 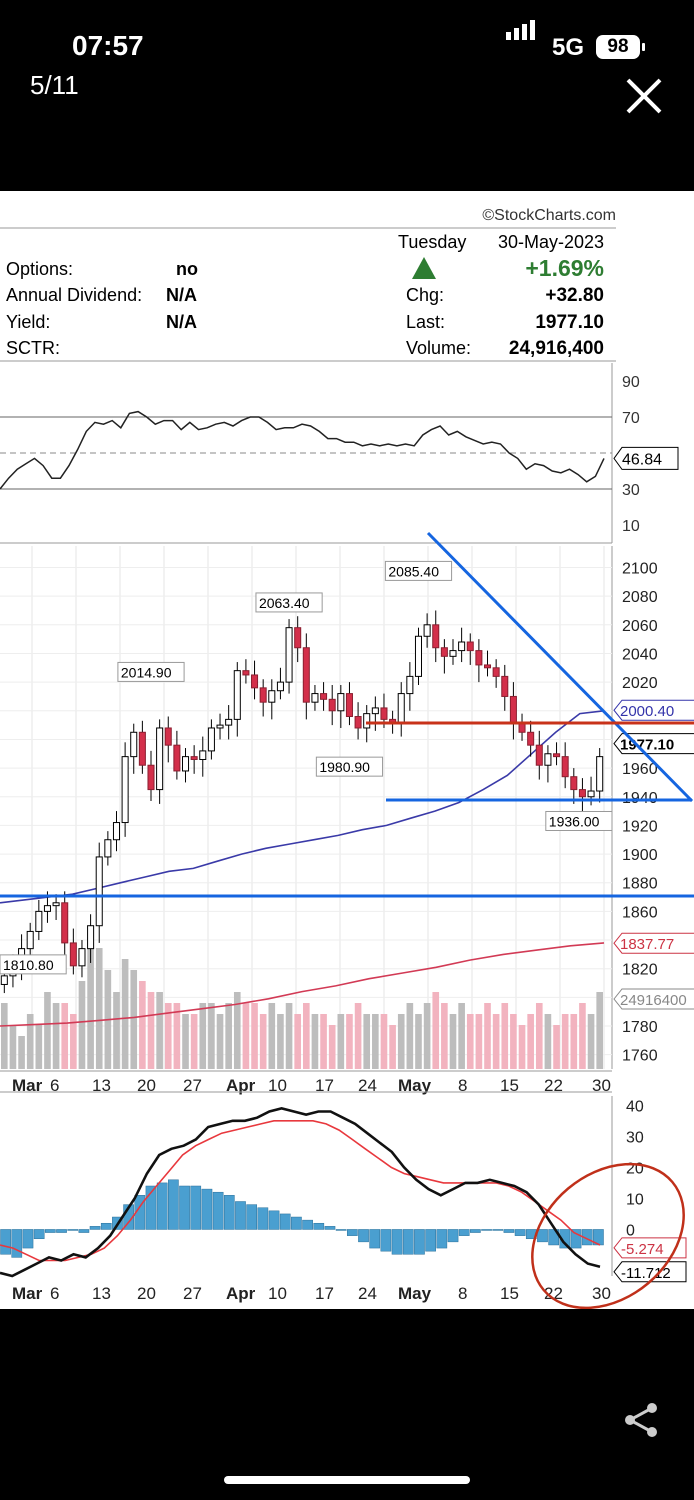 What do you see at coordinates (146, 1085) in the screenshot?
I see `price-x-label: 20` at bounding box center [146, 1085].